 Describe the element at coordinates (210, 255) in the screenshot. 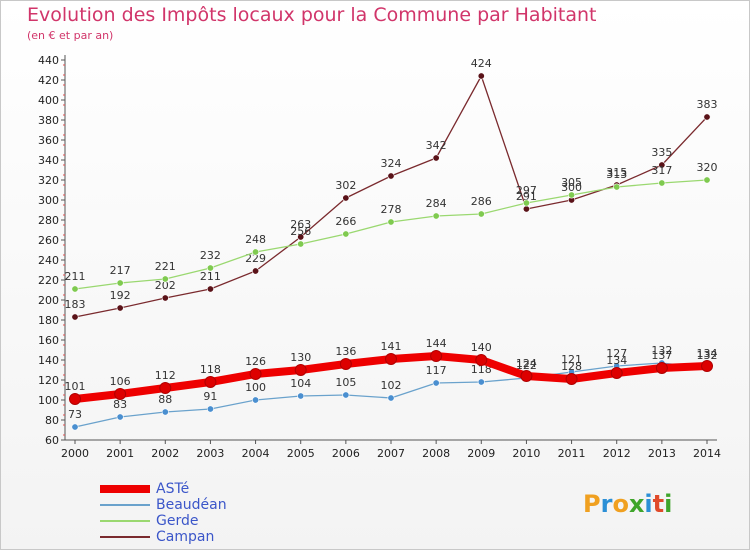

I see `data-label-gerde: 232` at that location.